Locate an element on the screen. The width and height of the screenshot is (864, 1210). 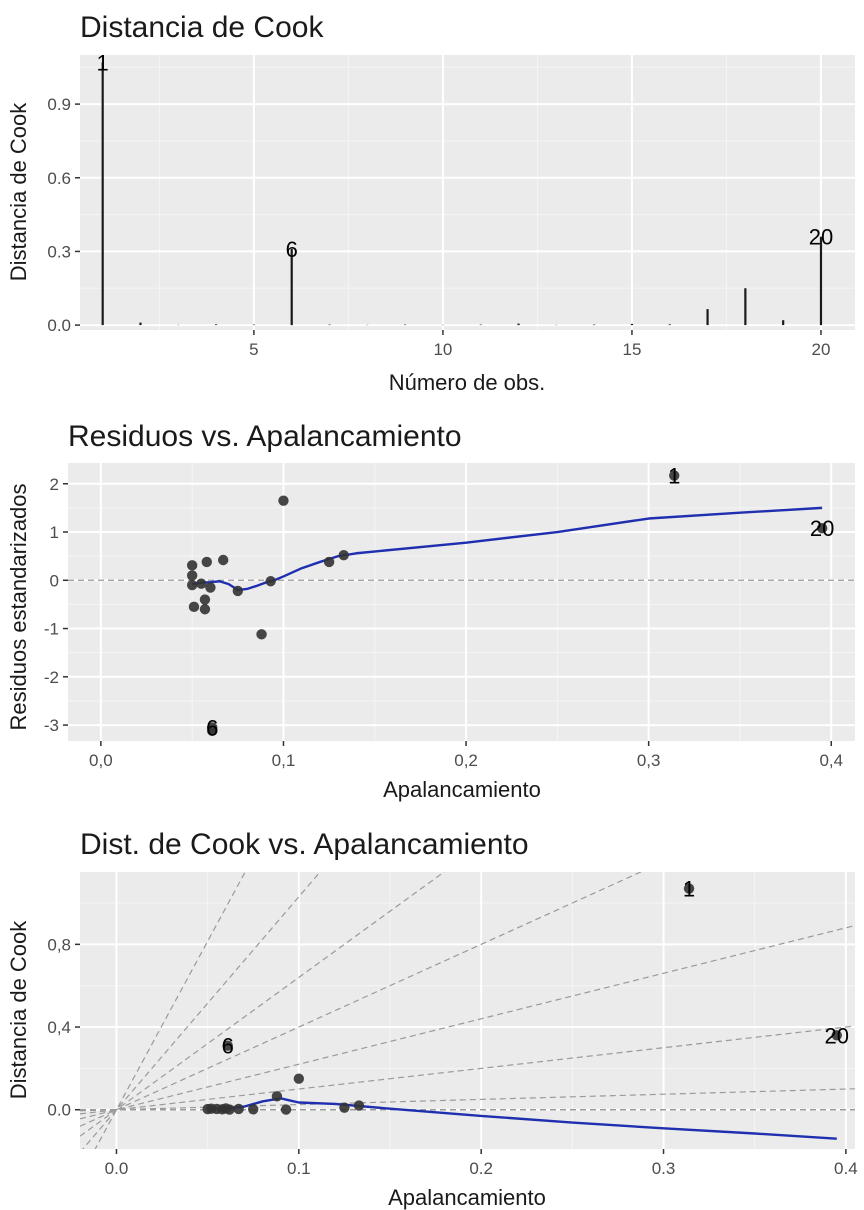
x-tick-label: 10 is located at coordinates (442, 349).